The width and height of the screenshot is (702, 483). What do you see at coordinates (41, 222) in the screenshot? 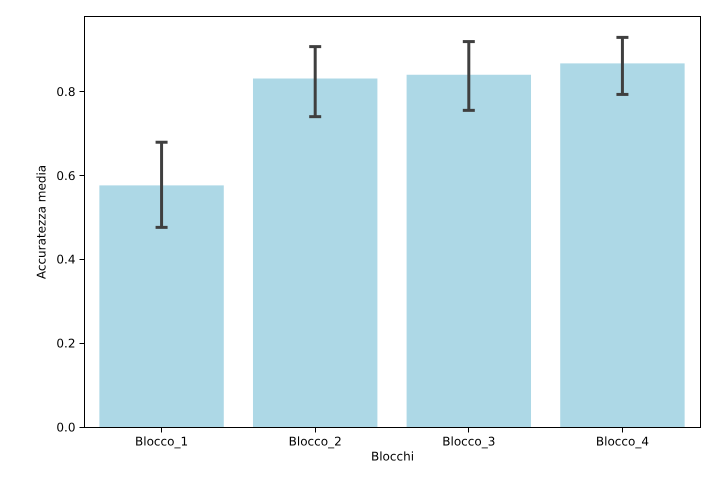
I see `y-axis-title: Accuratezza media` at bounding box center [41, 222].